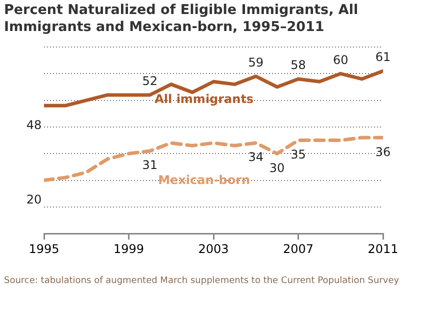 This screenshot has width=424, height=327. I want to click on x-tick-label: 1999, so click(128, 249).